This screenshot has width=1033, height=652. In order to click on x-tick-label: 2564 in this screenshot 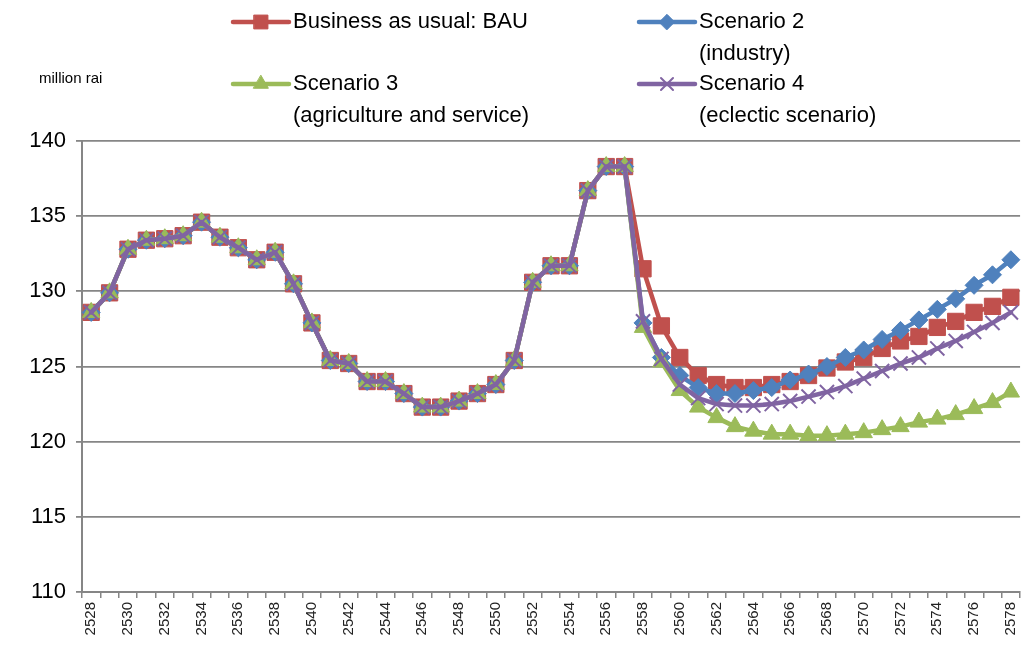, I will do `click(752, 619)`.